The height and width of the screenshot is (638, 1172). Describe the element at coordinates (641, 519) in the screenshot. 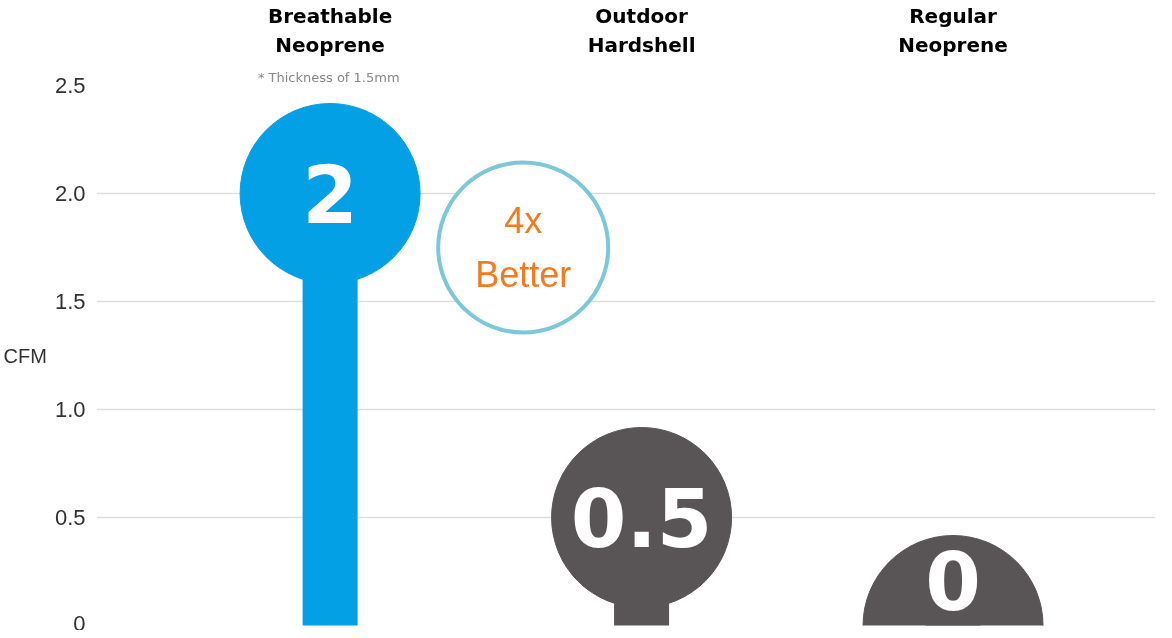

I see `data-label: 0.5` at that location.